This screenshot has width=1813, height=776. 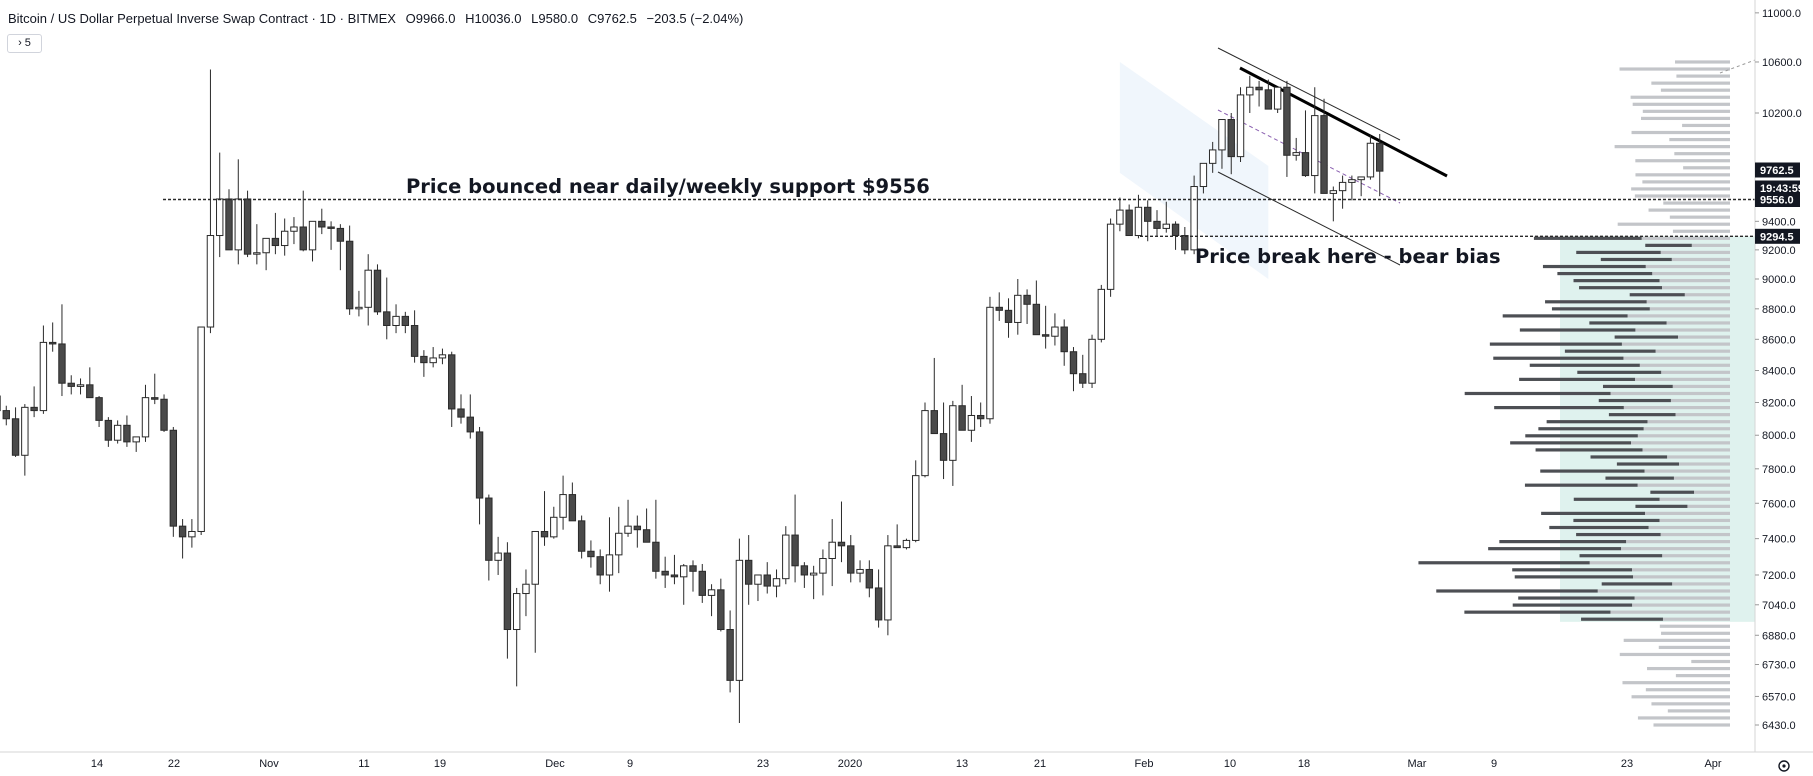 I want to click on price-tick-label: 6730.0, so click(x=1779, y=666).